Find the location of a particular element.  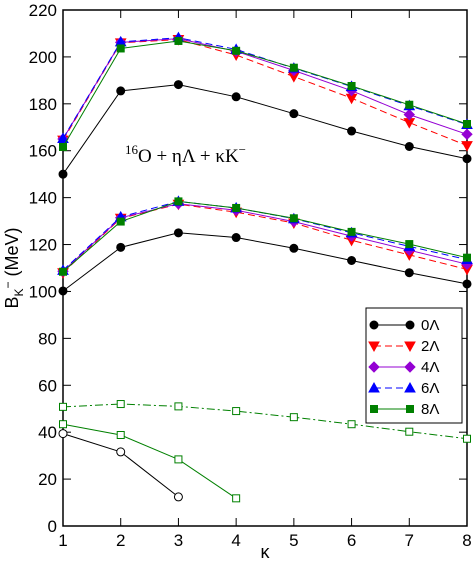

y-tick-label: 20 is located at coordinates (47, 479).